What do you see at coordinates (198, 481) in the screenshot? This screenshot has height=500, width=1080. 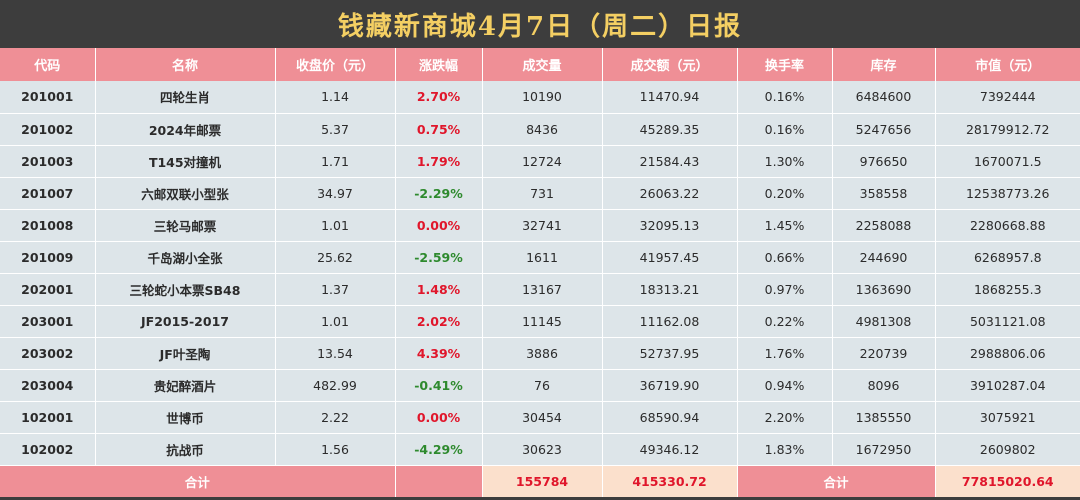 I see `totals-label-left: 合计` at bounding box center [198, 481].